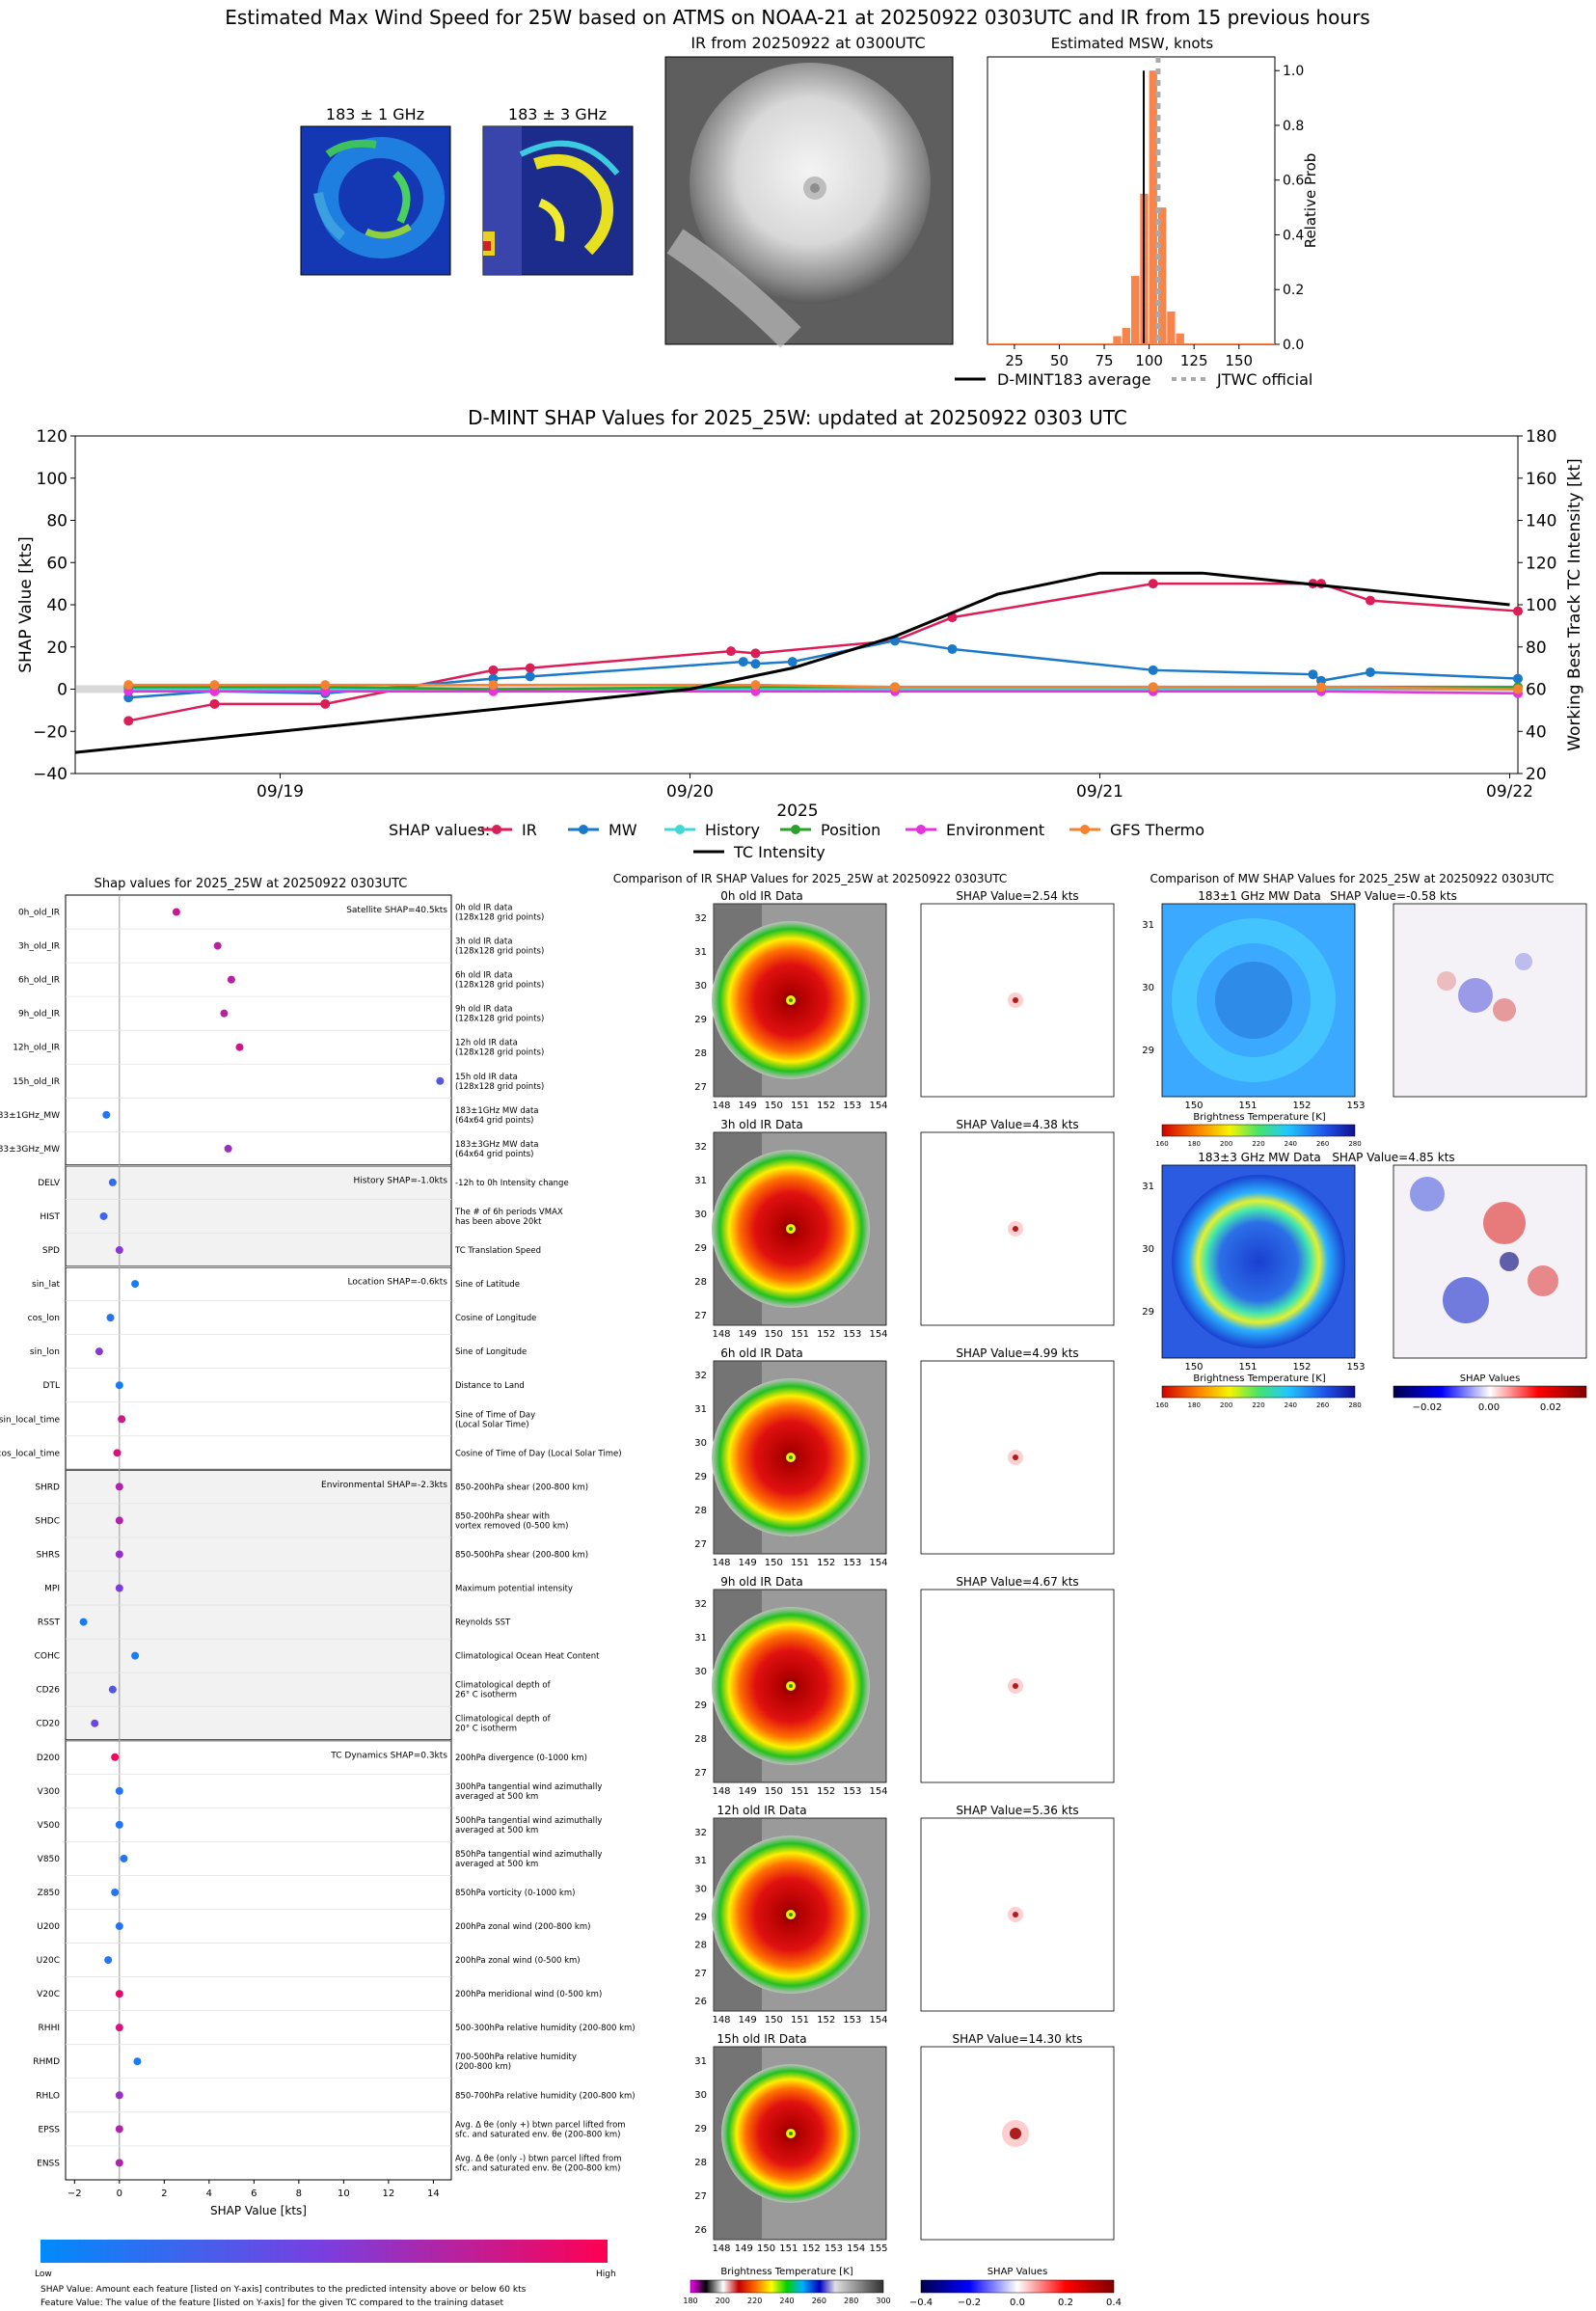  Describe the element at coordinates (1259, 1392) in the screenshot. I see `mw-bt-colorbar` at that location.